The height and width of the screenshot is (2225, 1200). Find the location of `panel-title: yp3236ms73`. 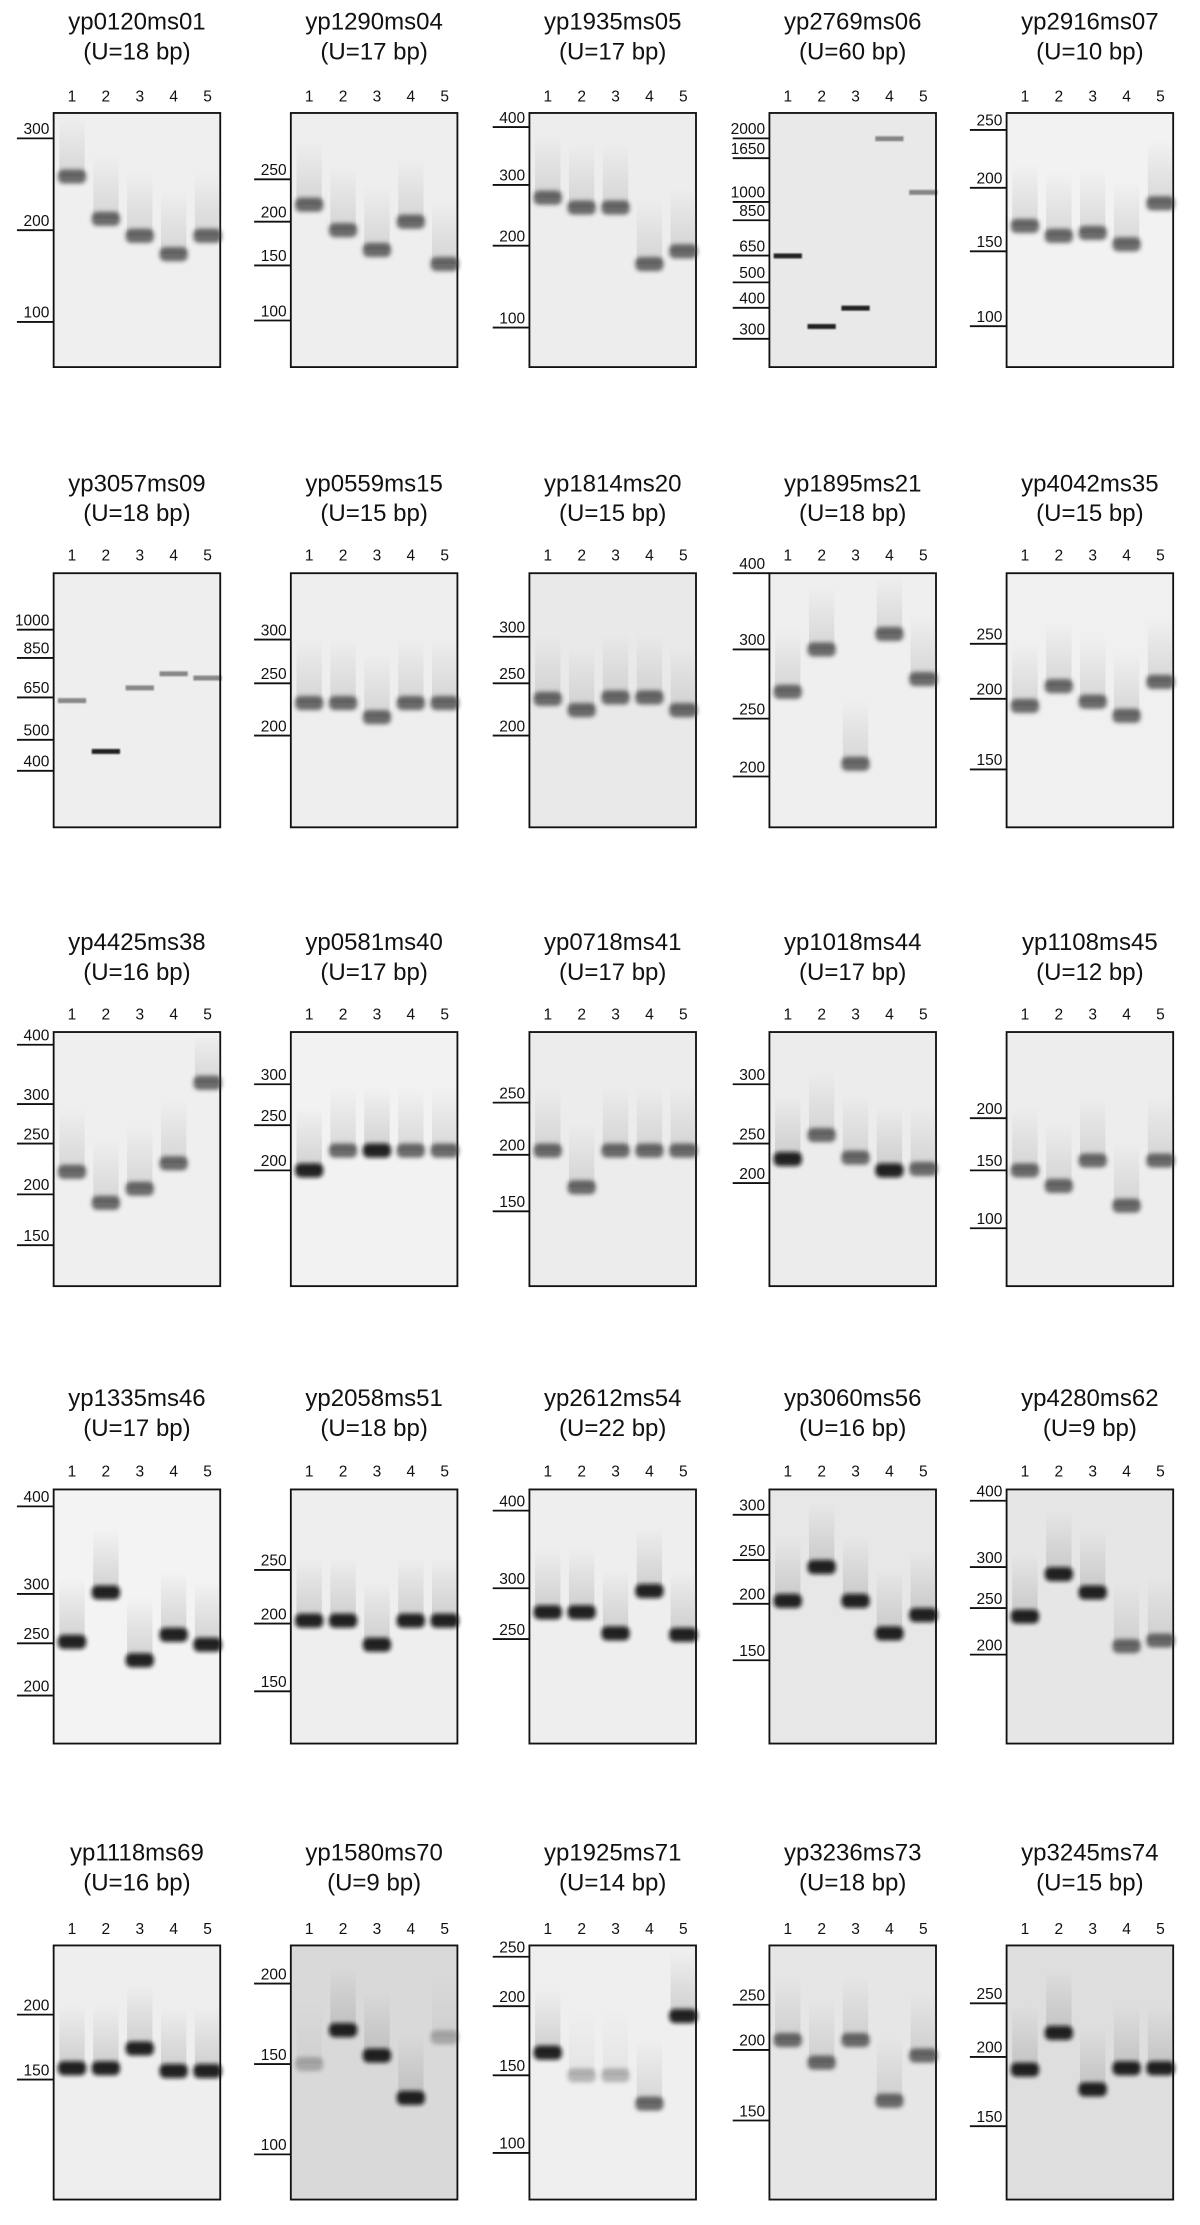

panel-title: yp3236ms73 is located at coordinates (852, 1853).